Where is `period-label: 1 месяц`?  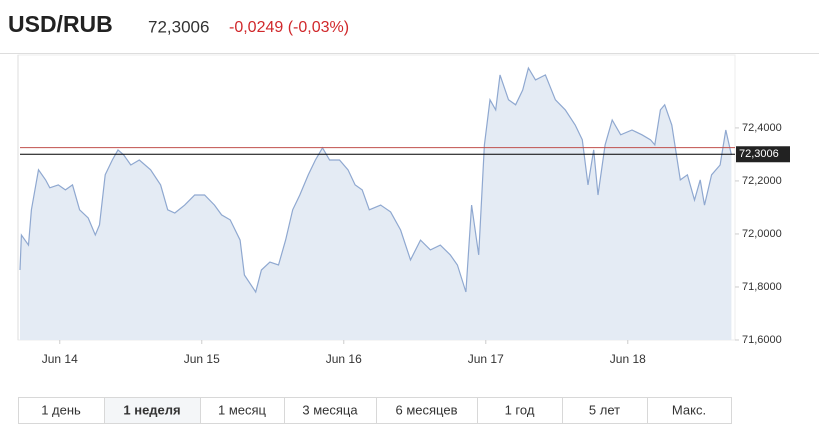
period-label: 1 месяц is located at coordinates (242, 409).